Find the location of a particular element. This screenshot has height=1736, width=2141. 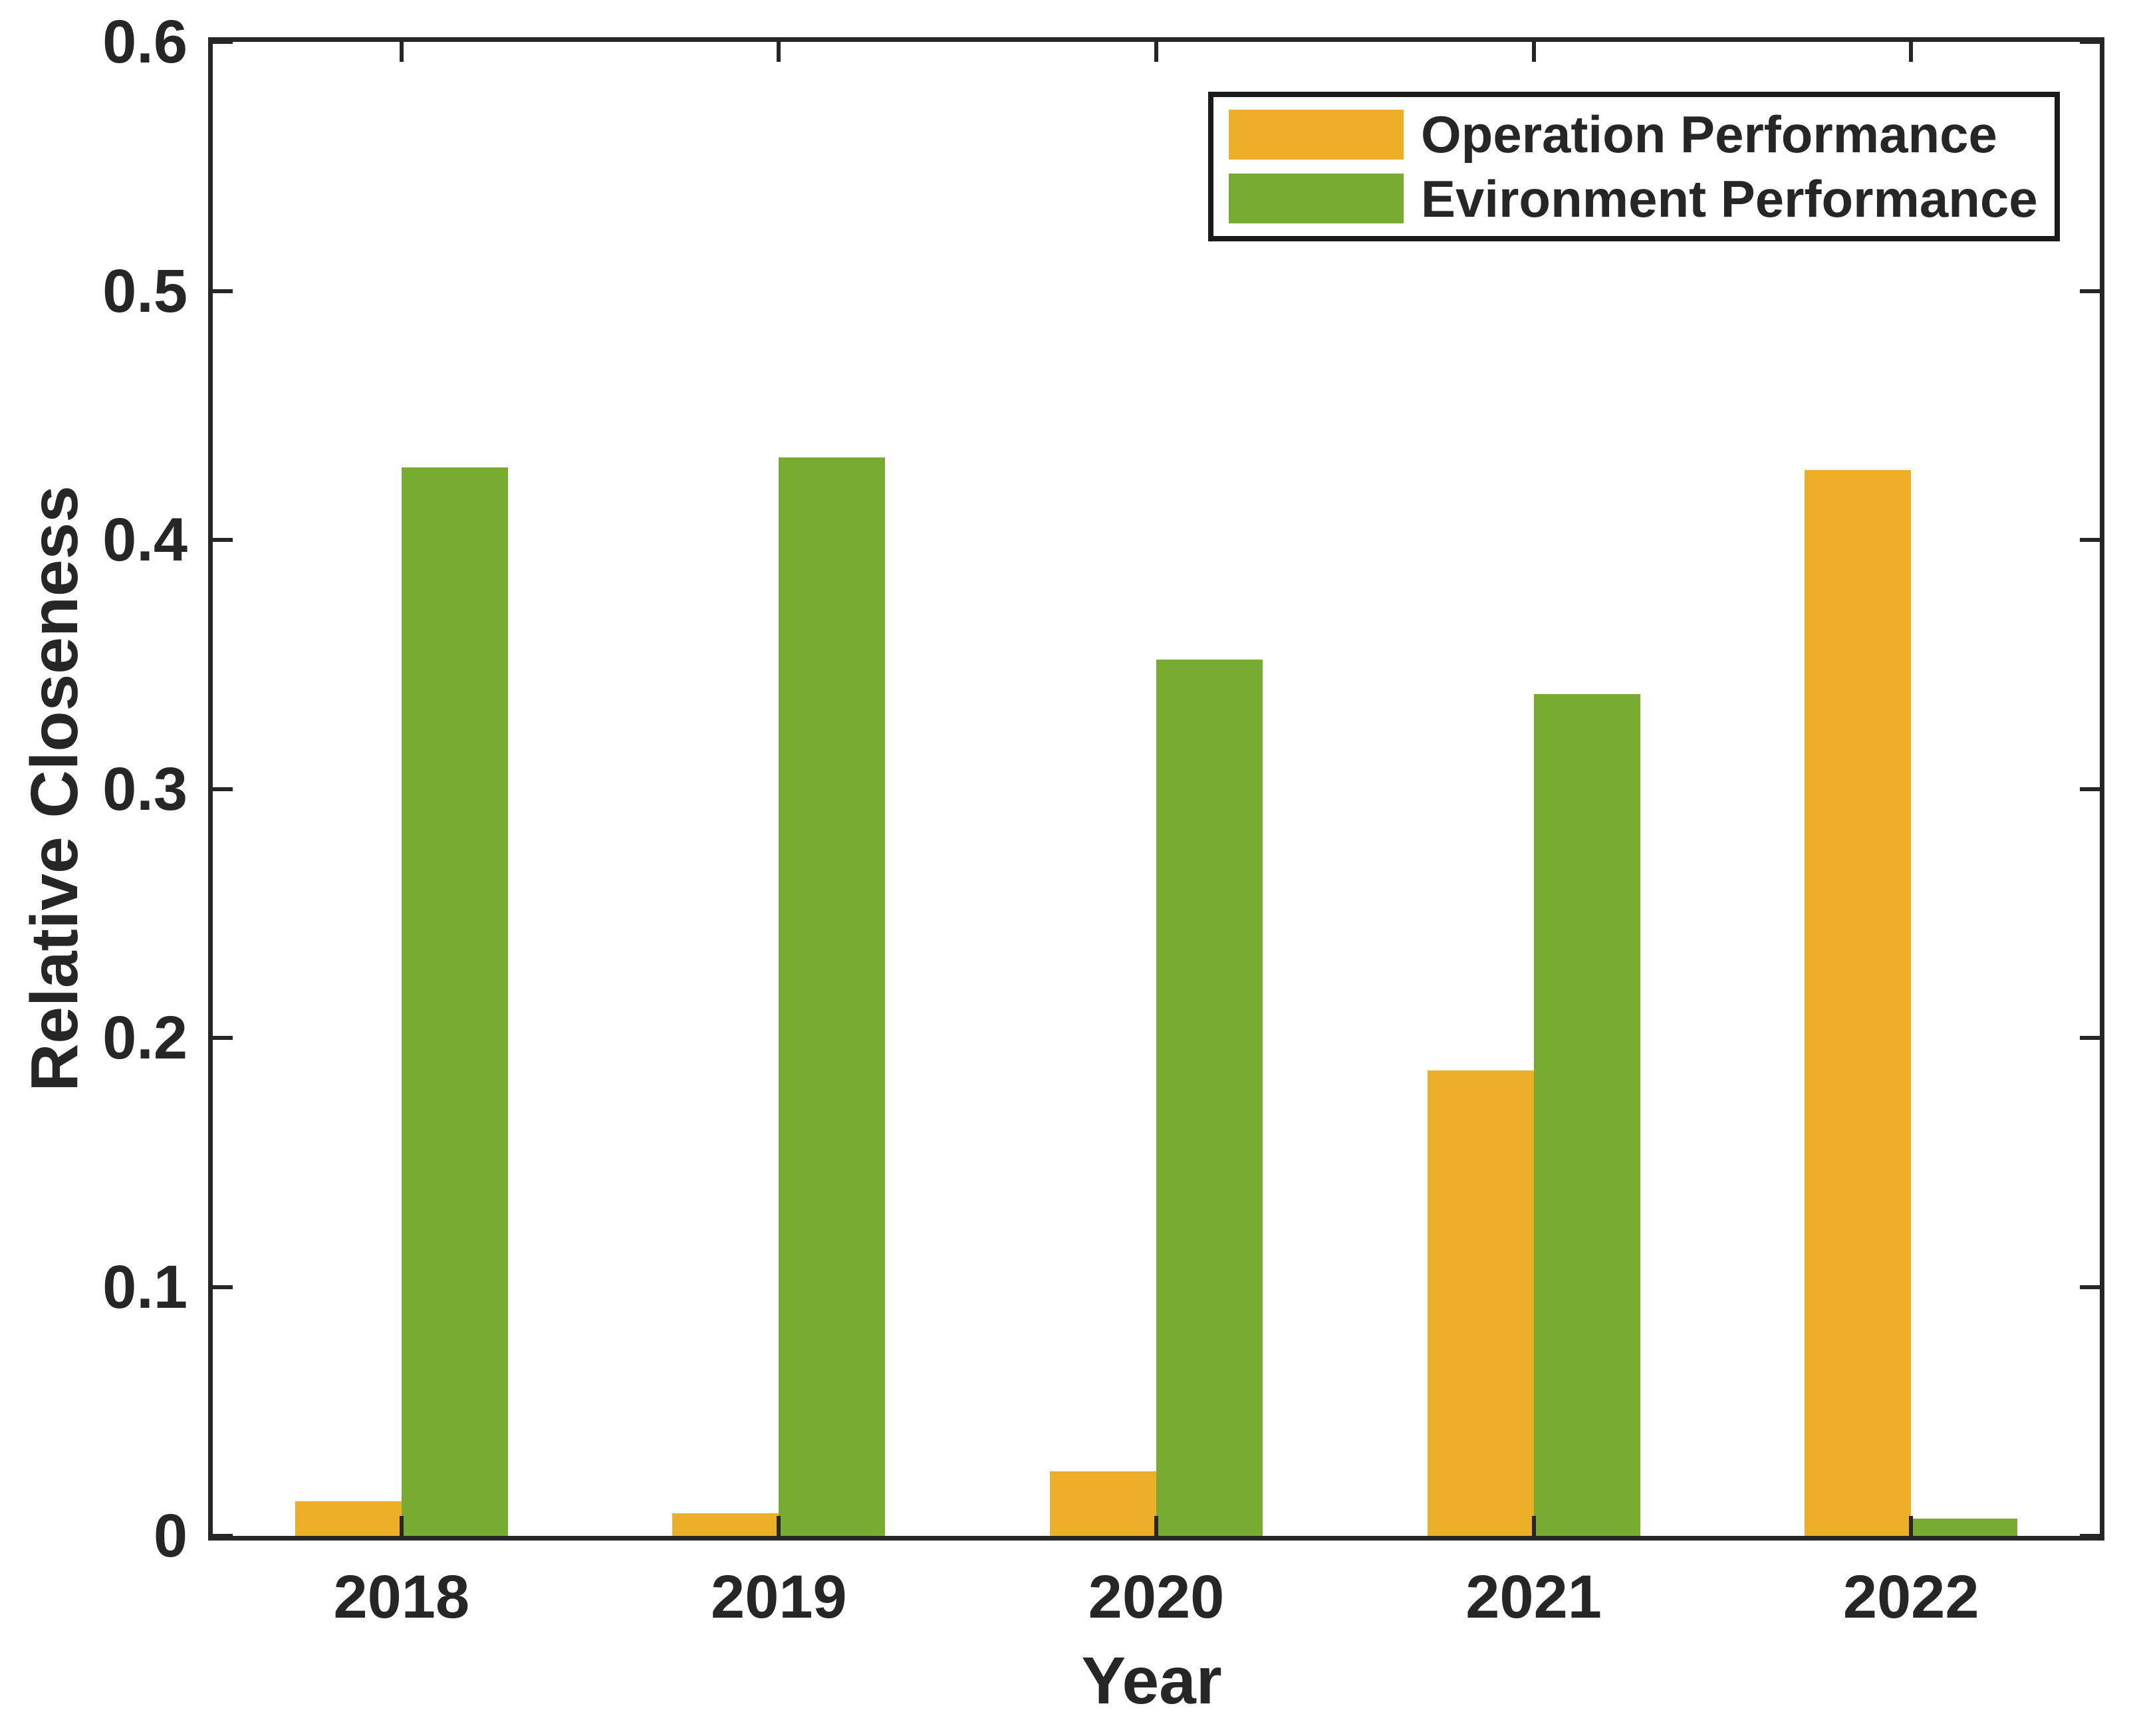

bar-2020-environment-performance is located at coordinates (1209, 1097).